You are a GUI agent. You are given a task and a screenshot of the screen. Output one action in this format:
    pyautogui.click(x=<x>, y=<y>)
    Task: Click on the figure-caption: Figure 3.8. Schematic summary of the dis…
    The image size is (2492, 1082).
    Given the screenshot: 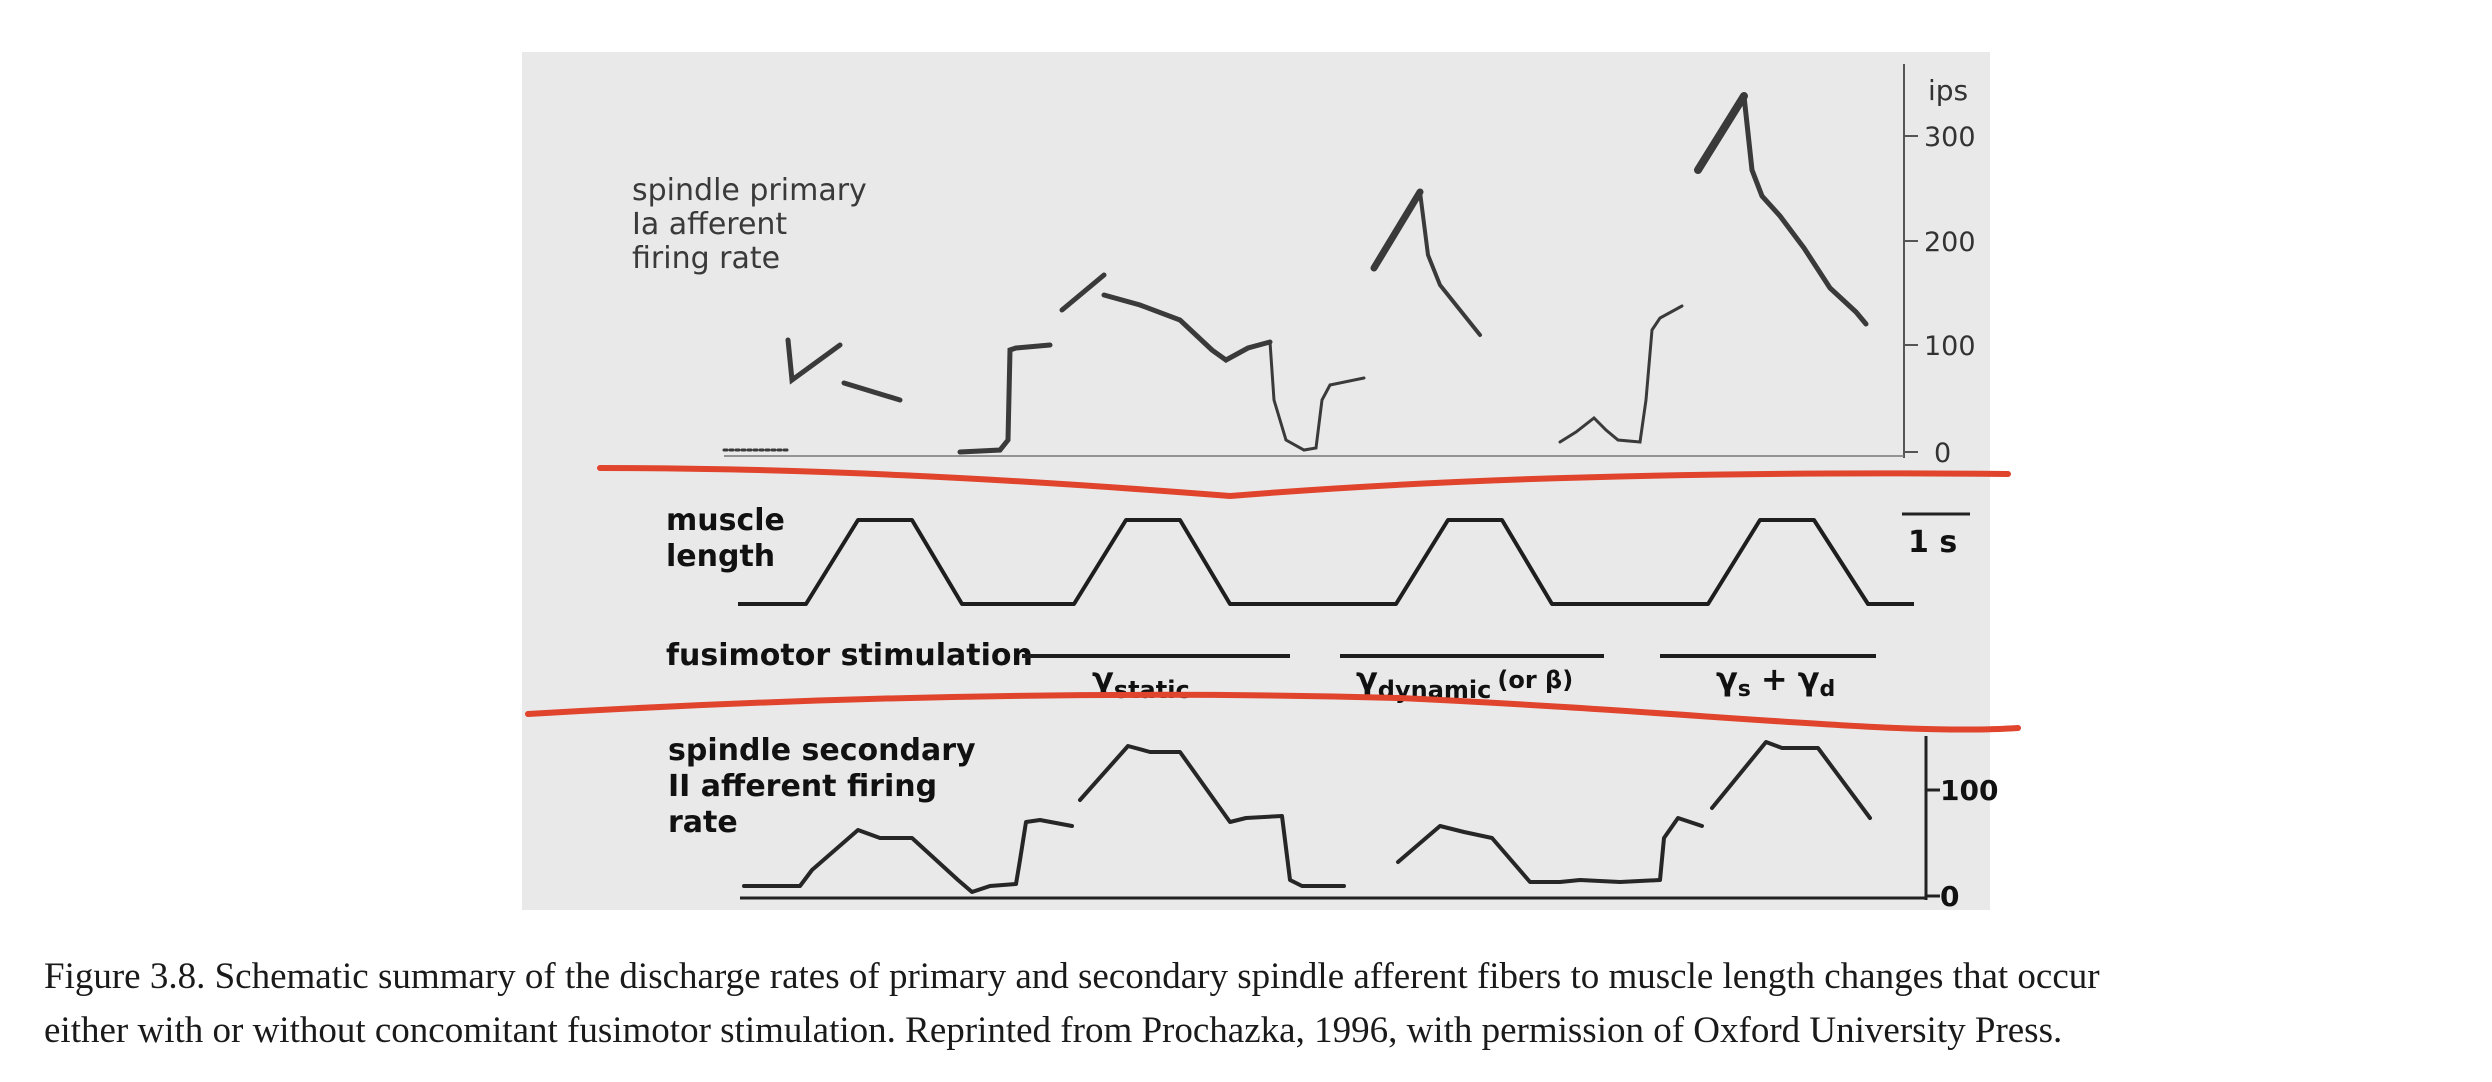 What is the action you would take?
    pyautogui.click(x=1254, y=1004)
    